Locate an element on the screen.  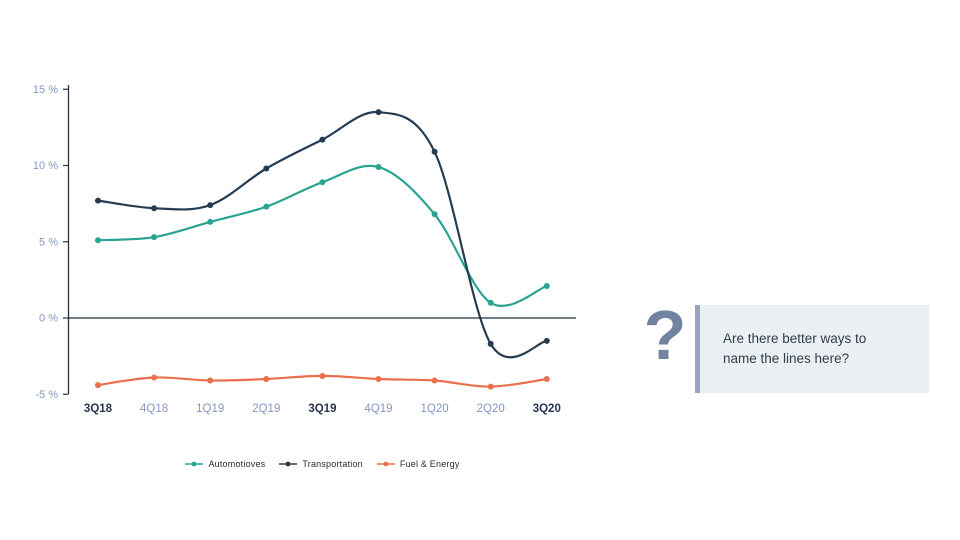
callout-accent-bar is located at coordinates (697, 349).